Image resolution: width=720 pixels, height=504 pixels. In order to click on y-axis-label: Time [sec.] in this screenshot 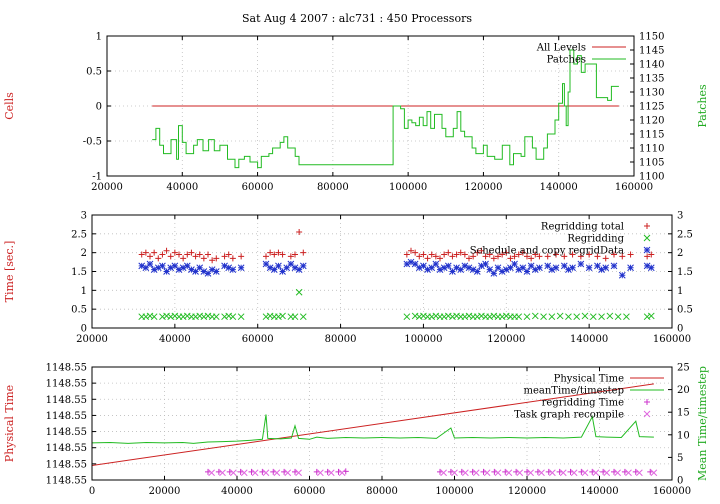, I will do `click(9, 272)`.